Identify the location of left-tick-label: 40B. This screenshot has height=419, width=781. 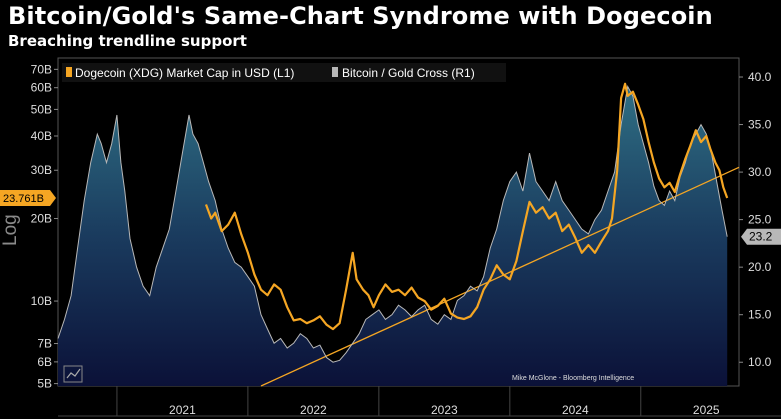
(41, 136).